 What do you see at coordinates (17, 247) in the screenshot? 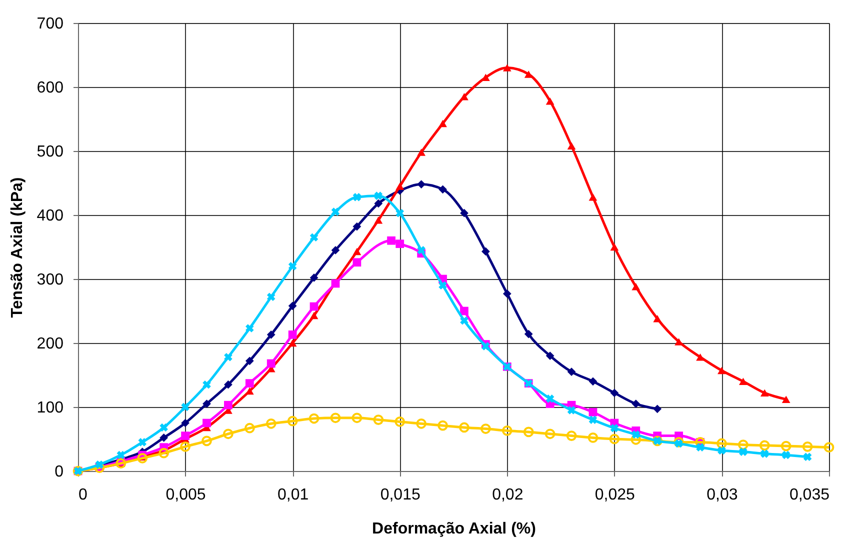
I see `y-axis-title: Tensão Axial (kPa)` at bounding box center [17, 247].